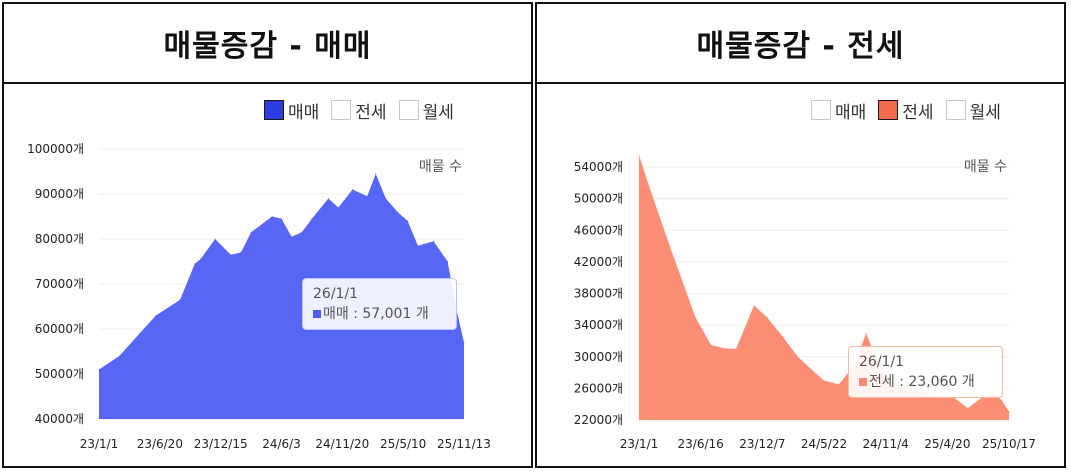 The height and width of the screenshot is (476, 1071). What do you see at coordinates (281, 444) in the screenshot?
I see `x-tick-label: 24/6/3` at bounding box center [281, 444].